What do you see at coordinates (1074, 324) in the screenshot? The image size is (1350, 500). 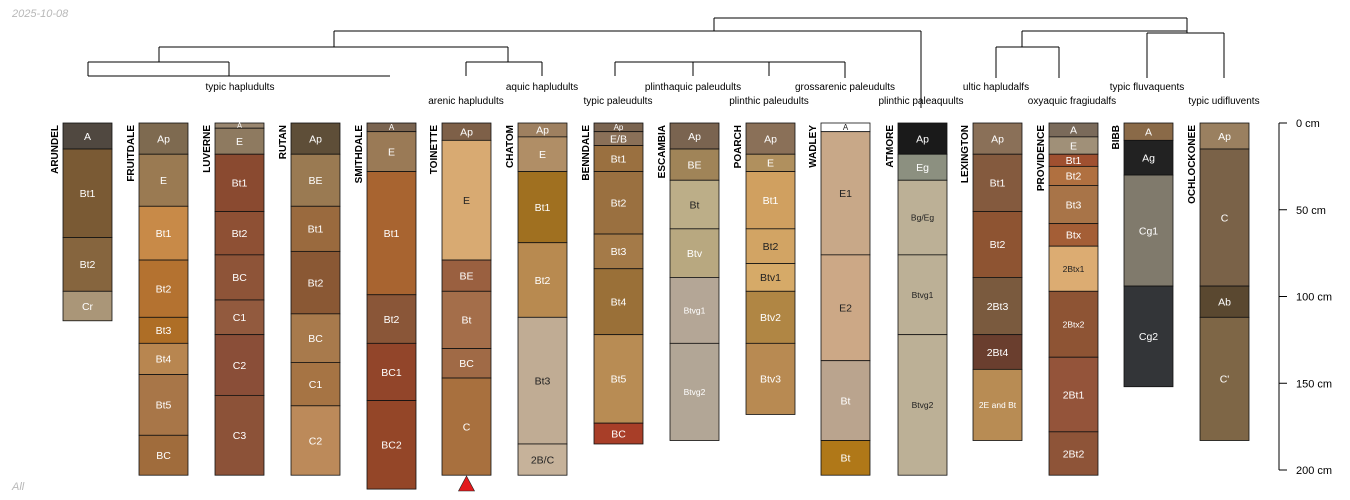 I see `horizon-label: 2Btx2` at bounding box center [1074, 324].